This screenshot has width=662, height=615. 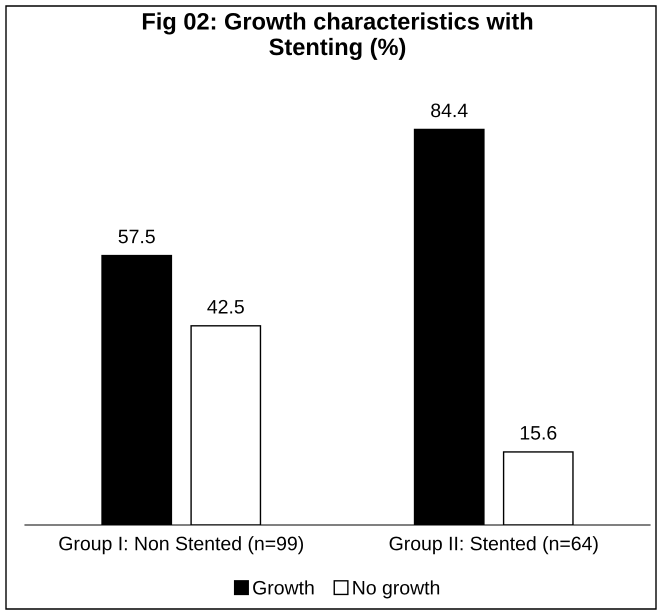 What do you see at coordinates (136, 237) in the screenshot?
I see `data-label: 57.5` at bounding box center [136, 237].